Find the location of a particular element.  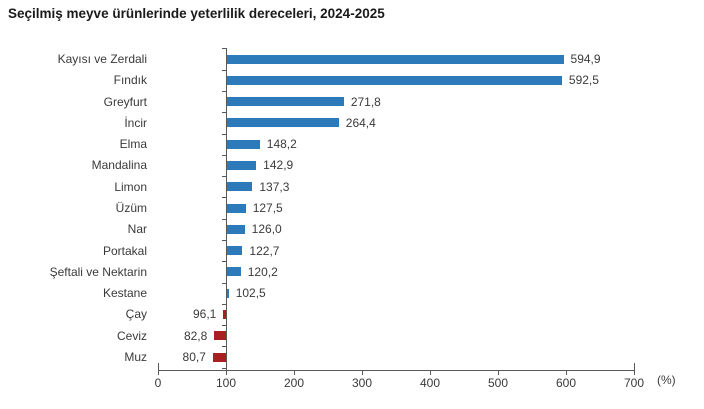

category-label: Limon is located at coordinates (130, 186).